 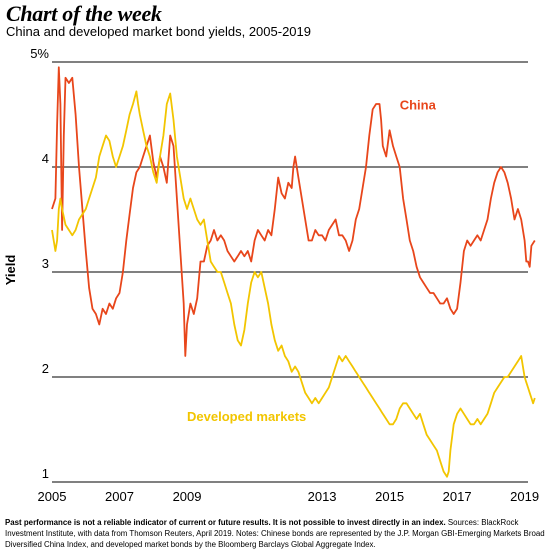 What do you see at coordinates (84, 13) in the screenshot?
I see `page-title: Chart of the week` at bounding box center [84, 13].